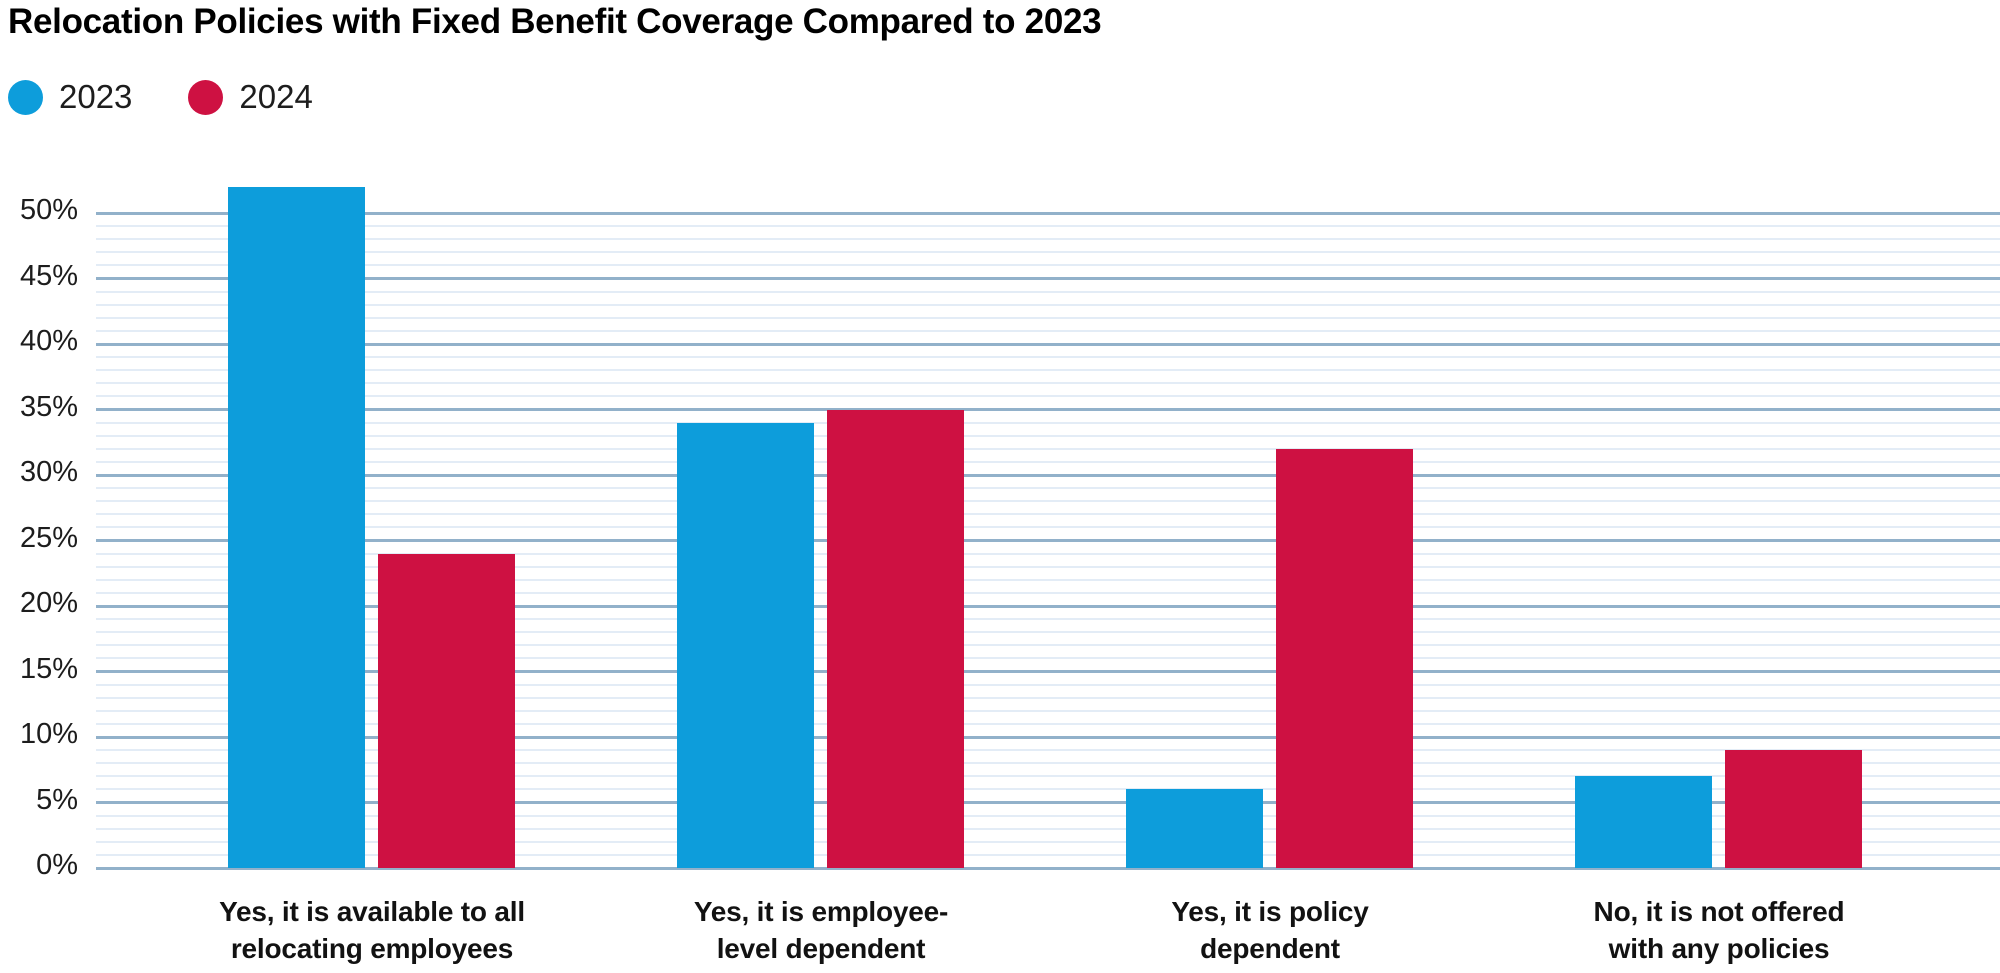 This screenshot has width=2000, height=973. I want to click on y-tick-label: 45%, so click(48, 275).